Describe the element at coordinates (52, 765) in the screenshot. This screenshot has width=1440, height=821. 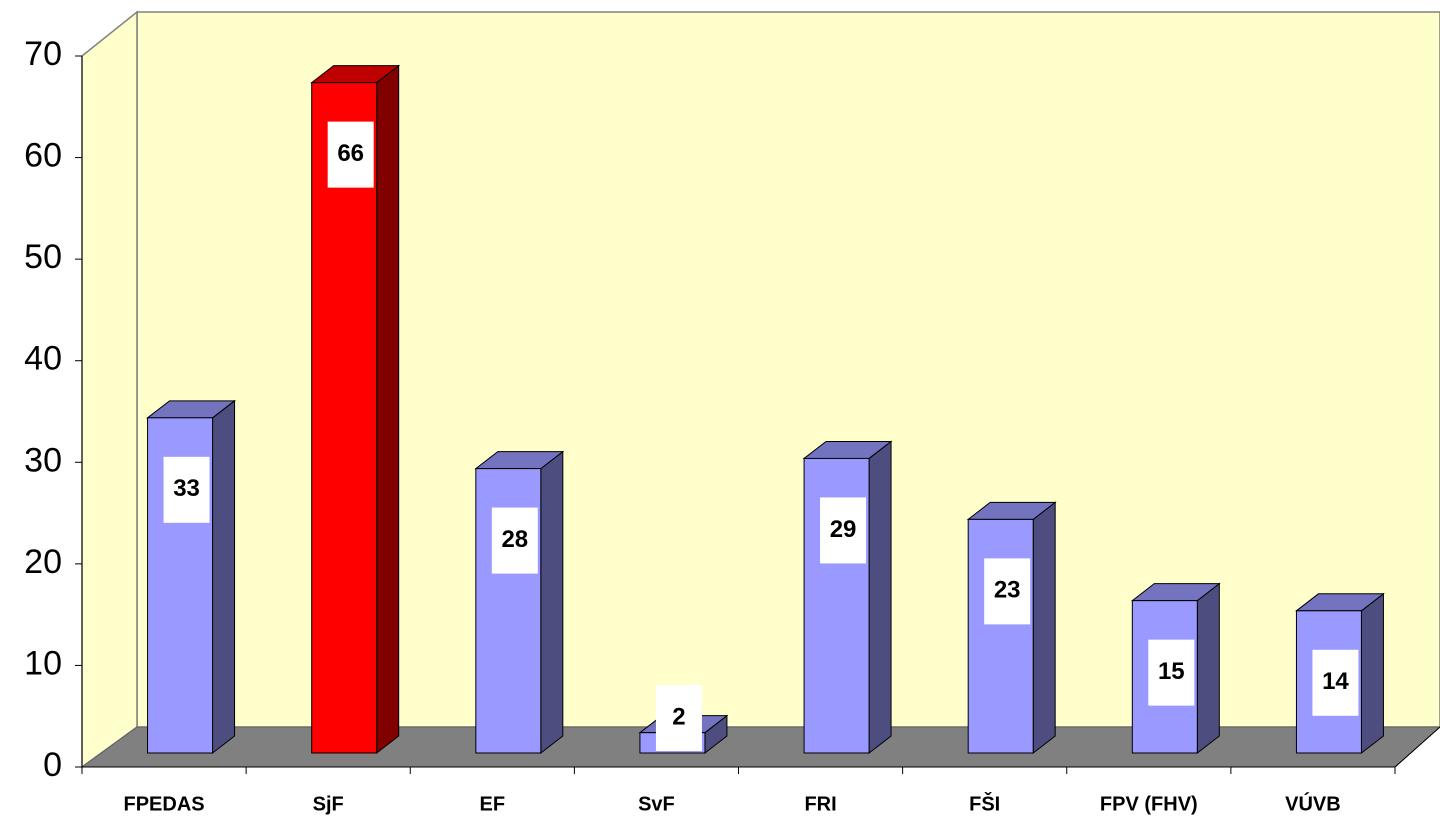
I see `y-tick-label: 0` at that location.